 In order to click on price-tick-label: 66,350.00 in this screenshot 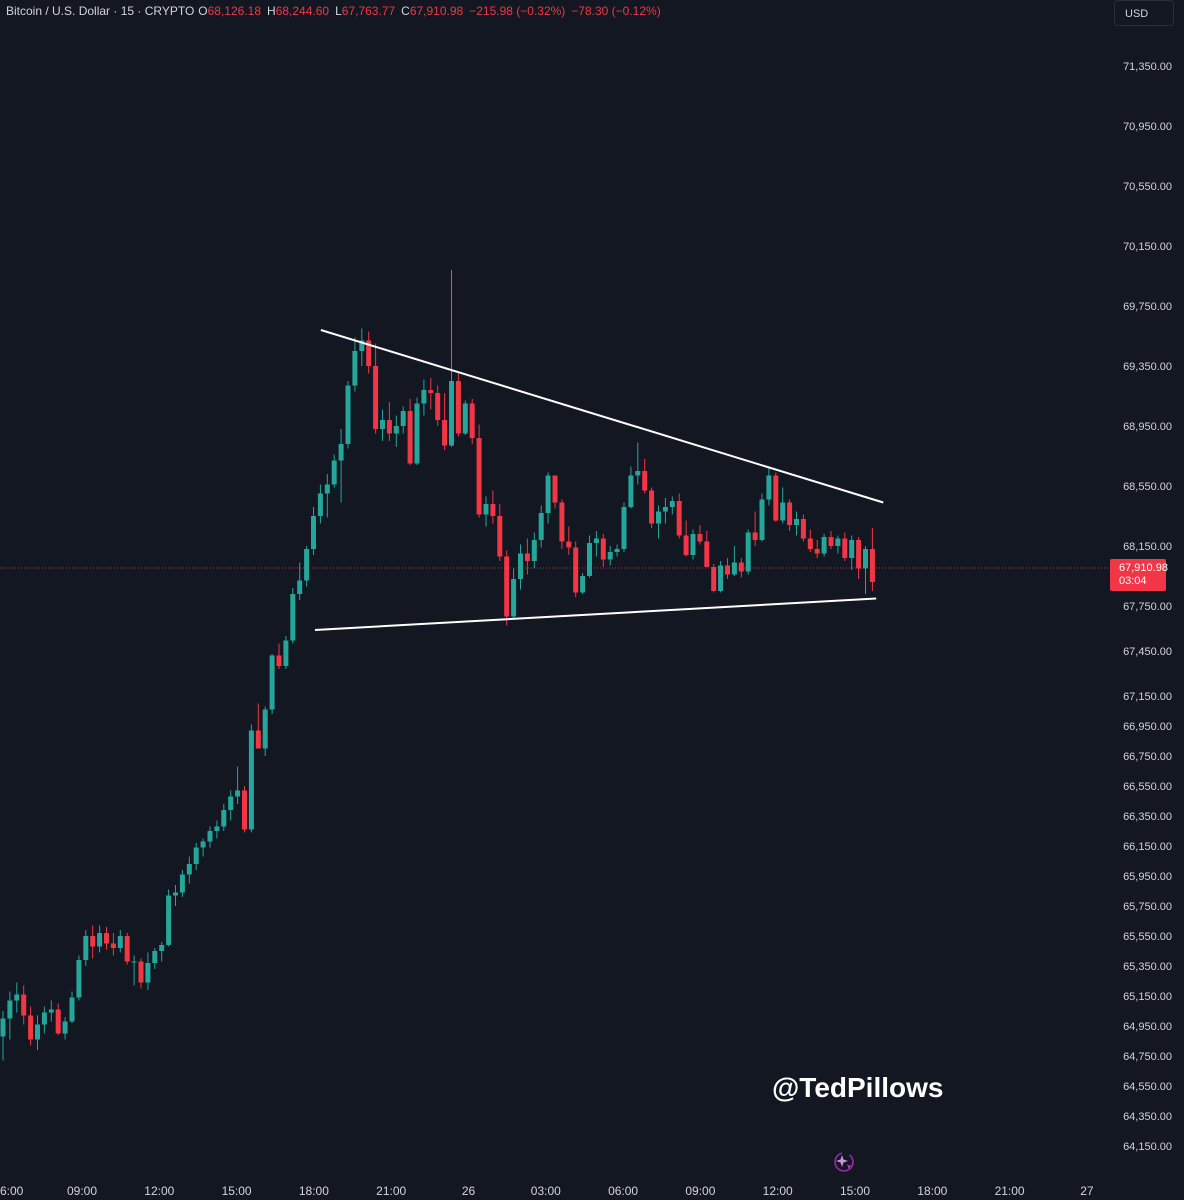, I will do `click(1147, 817)`.